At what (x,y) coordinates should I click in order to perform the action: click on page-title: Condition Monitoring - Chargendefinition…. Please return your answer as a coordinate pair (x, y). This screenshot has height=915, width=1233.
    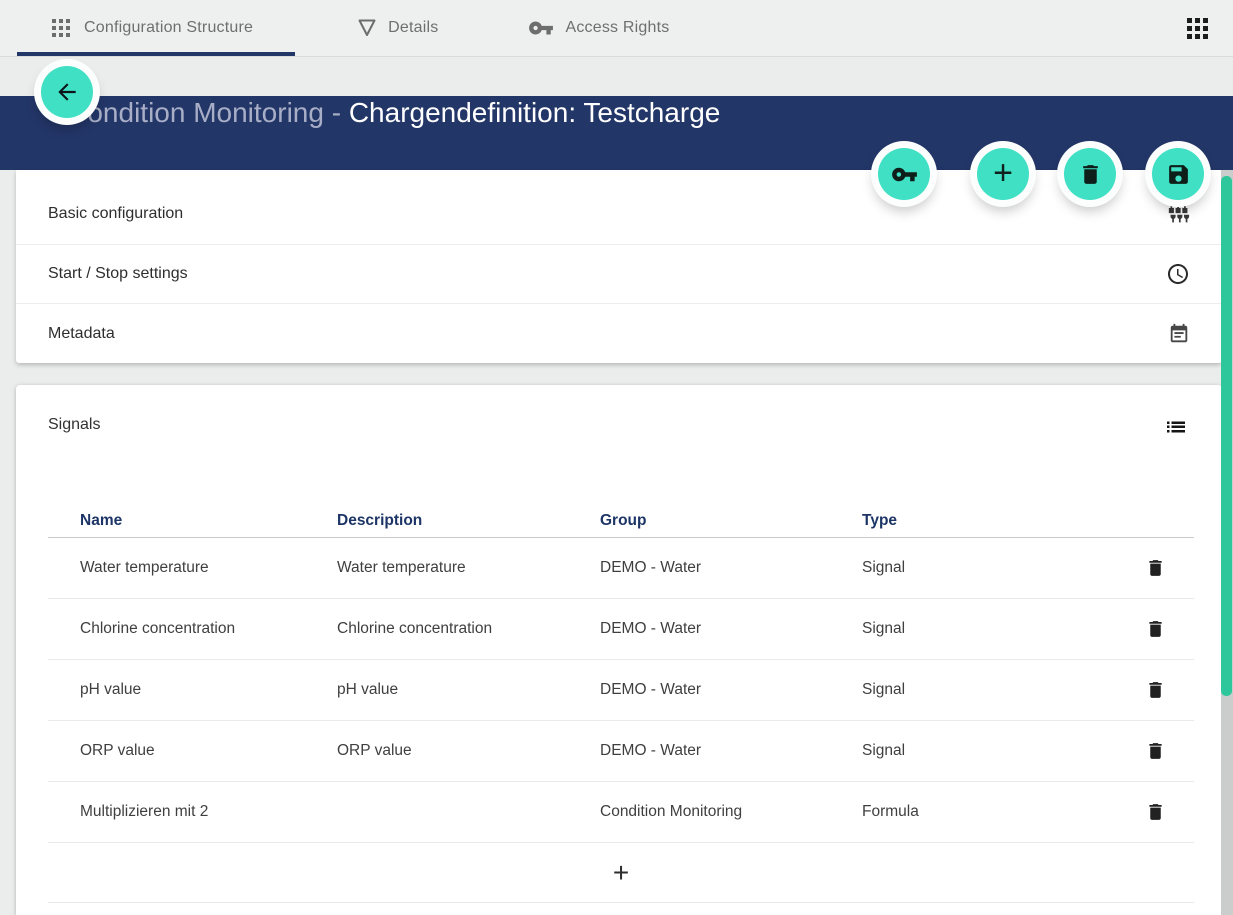
    Looking at the image, I should click on (378, 112).